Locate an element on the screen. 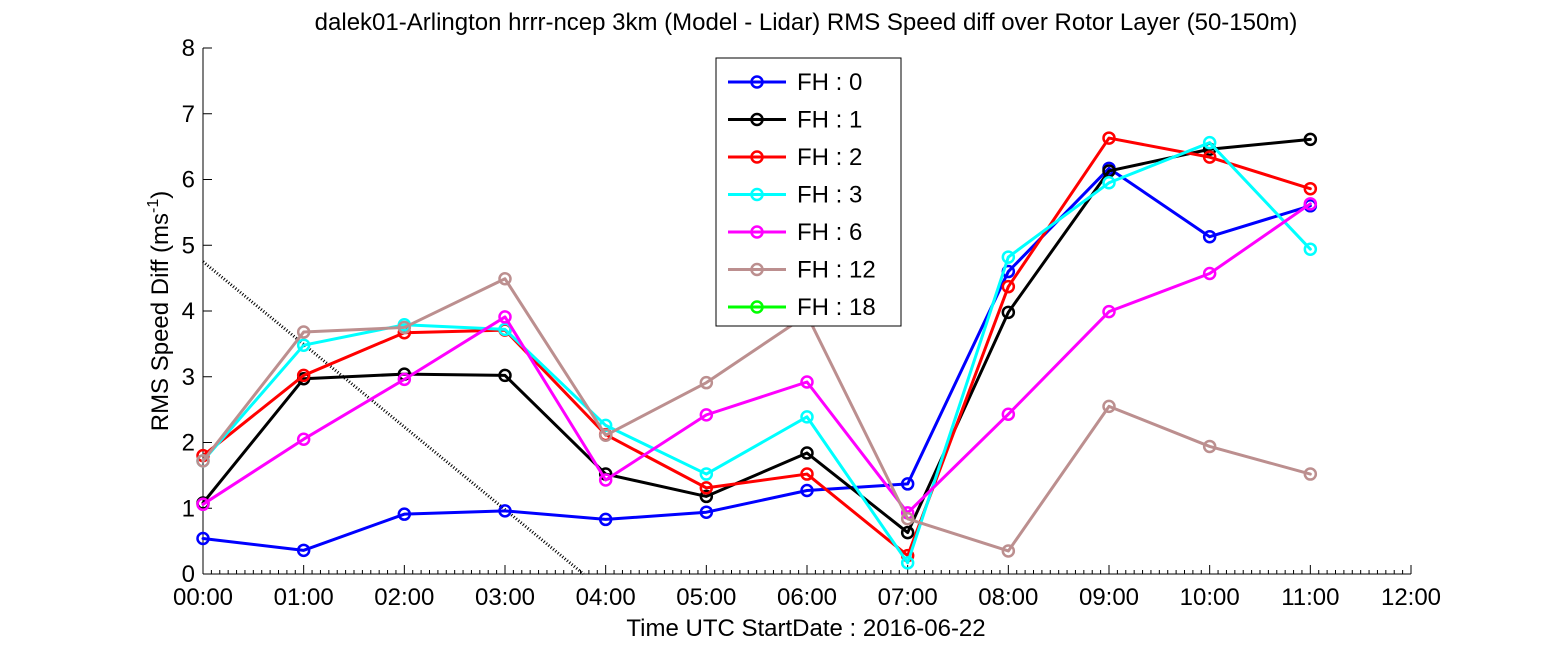  x-minor-ticks is located at coordinates (807, 572).